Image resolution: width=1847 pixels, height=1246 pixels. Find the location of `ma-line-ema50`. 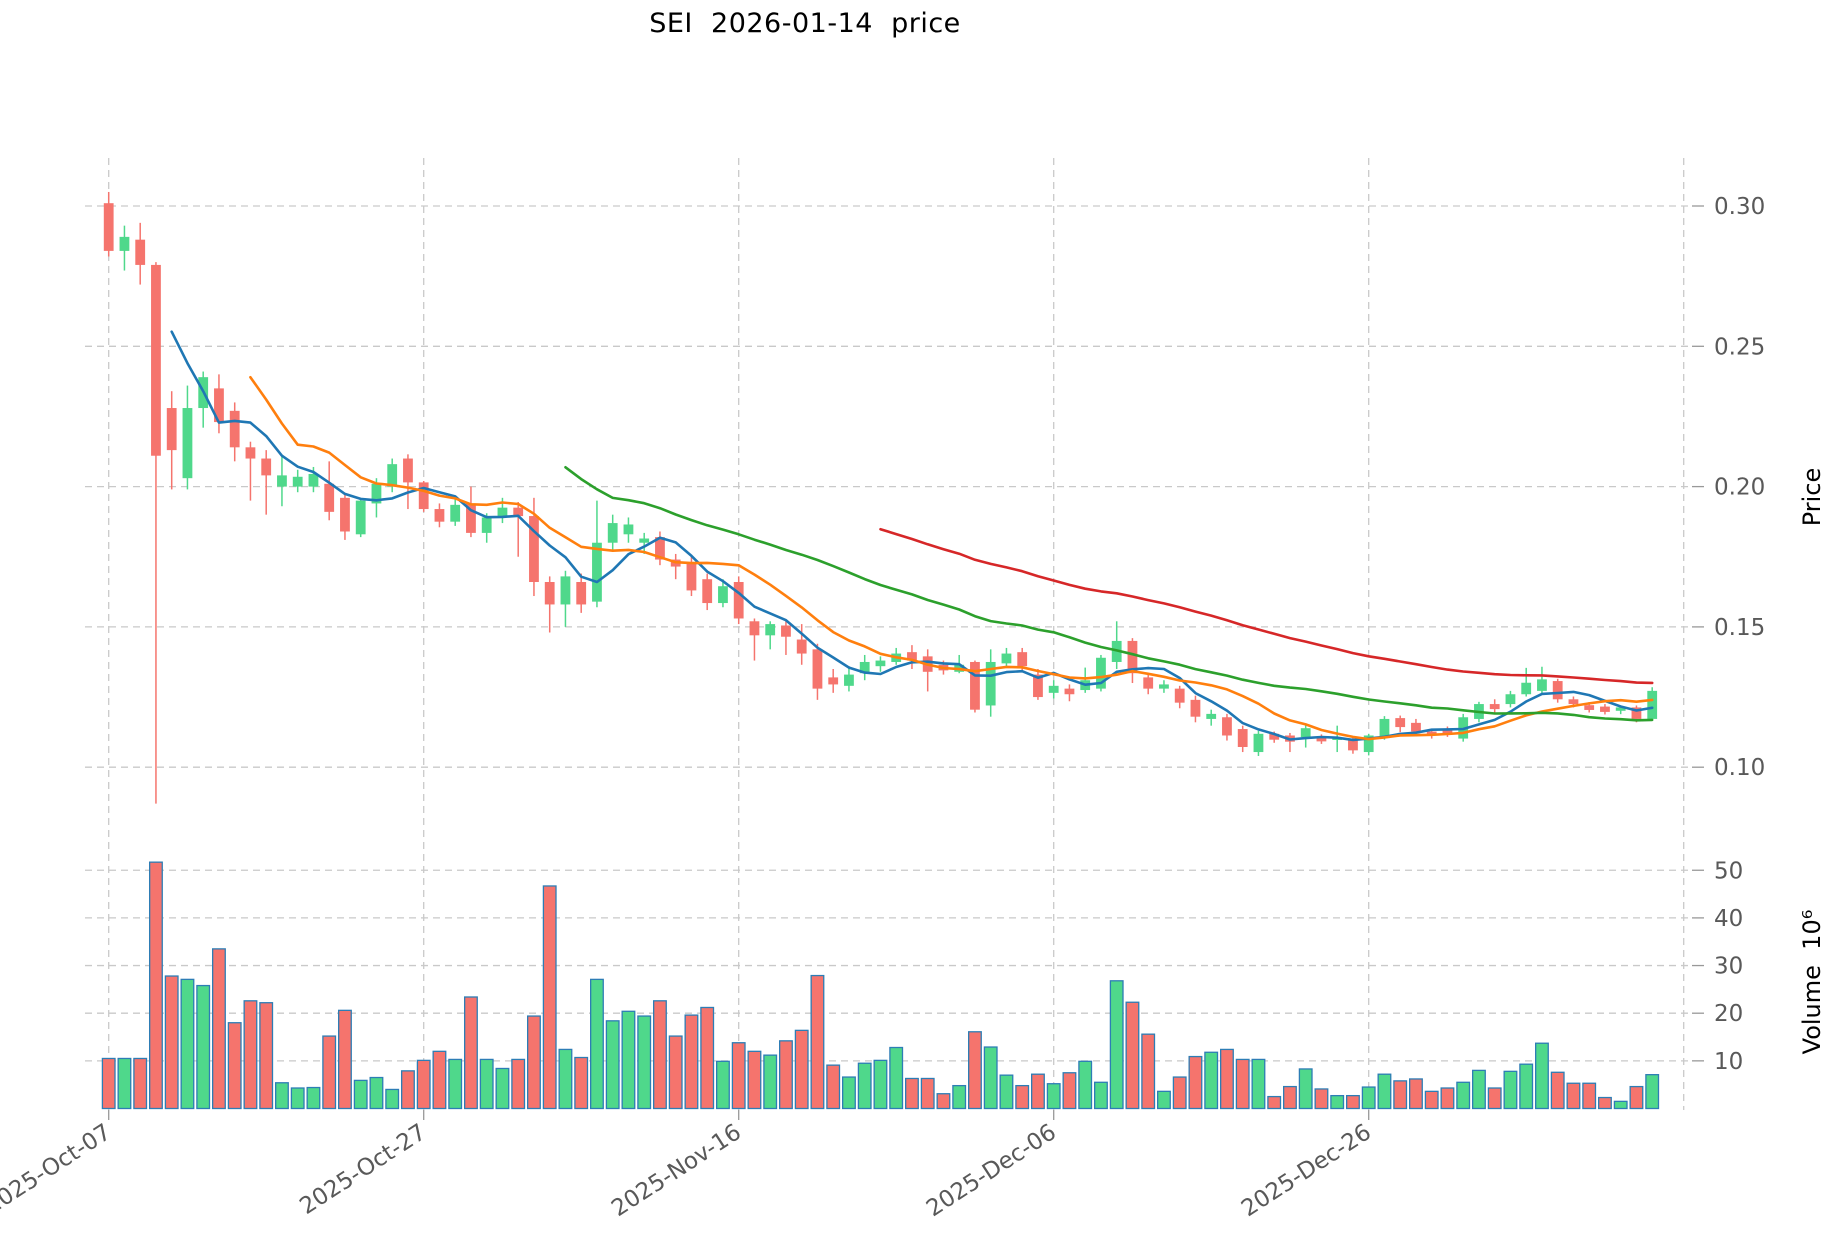

ma-line-ema50 is located at coordinates (1266, 606).